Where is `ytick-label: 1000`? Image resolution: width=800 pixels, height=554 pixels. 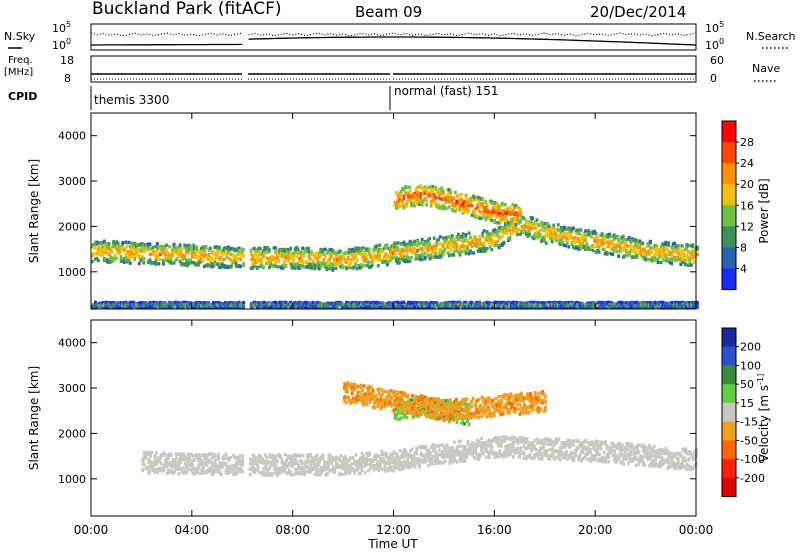
ytick-label: 1000 is located at coordinates (72, 272).